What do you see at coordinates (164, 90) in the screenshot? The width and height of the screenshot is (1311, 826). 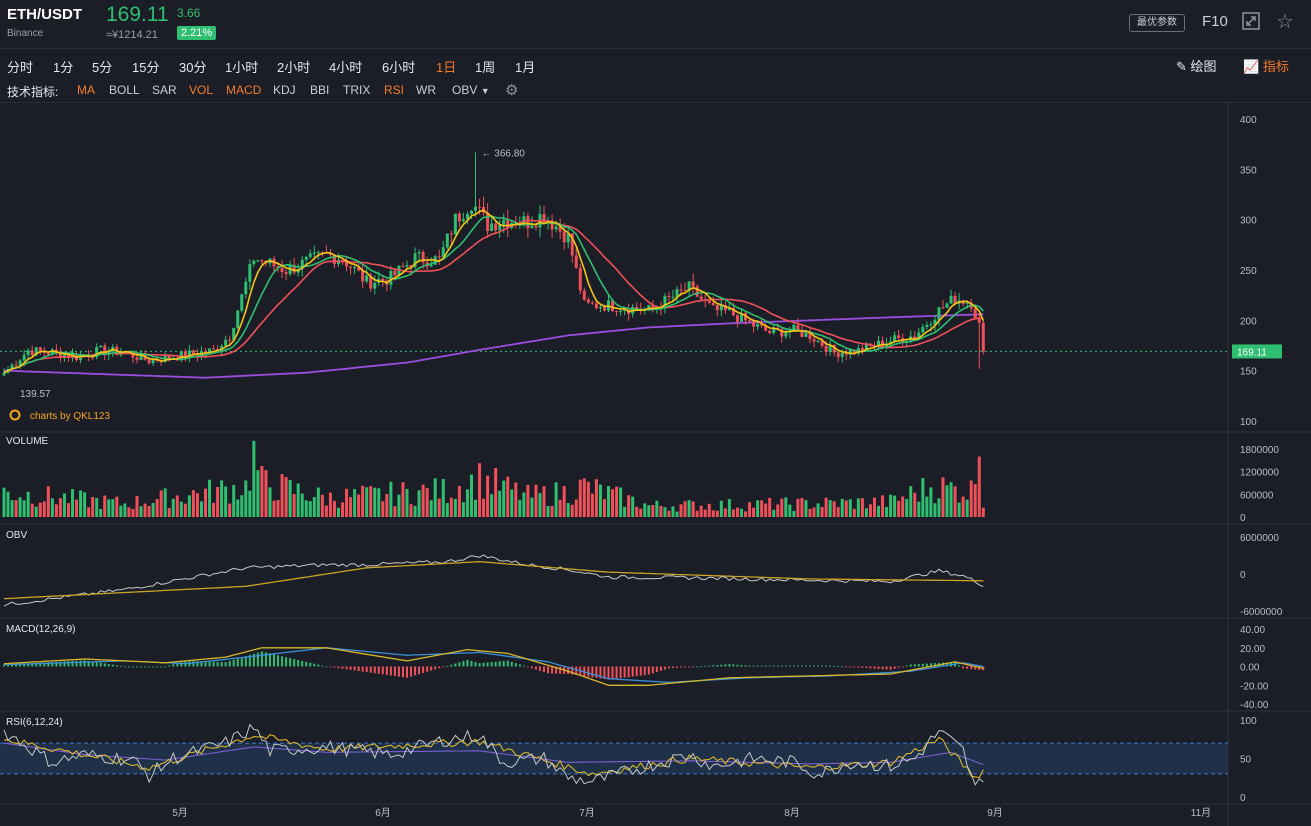 I see `indicator-sar: SAR` at bounding box center [164, 90].